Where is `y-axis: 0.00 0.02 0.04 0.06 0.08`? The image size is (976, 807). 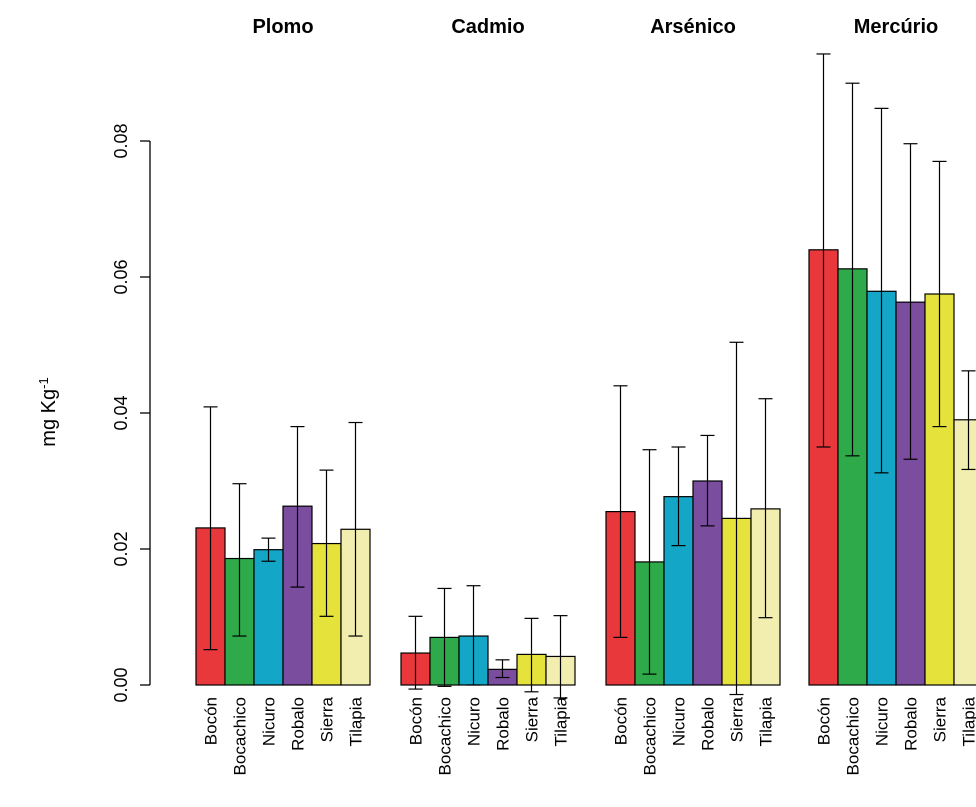
y-axis: 0.00 0.02 0.04 0.06 0.08 is located at coordinates (131, 413).